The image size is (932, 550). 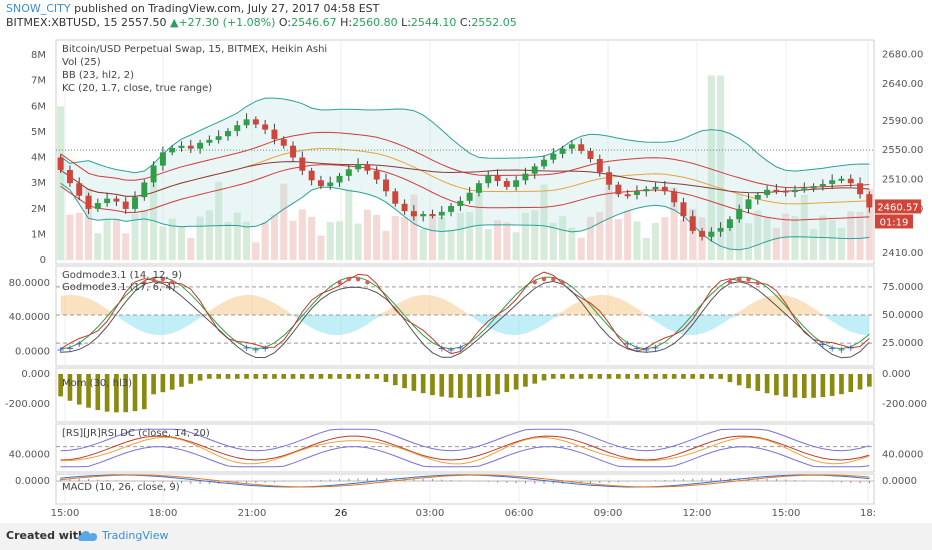 I want to click on price-value: 2557.50, so click(x=144, y=22).